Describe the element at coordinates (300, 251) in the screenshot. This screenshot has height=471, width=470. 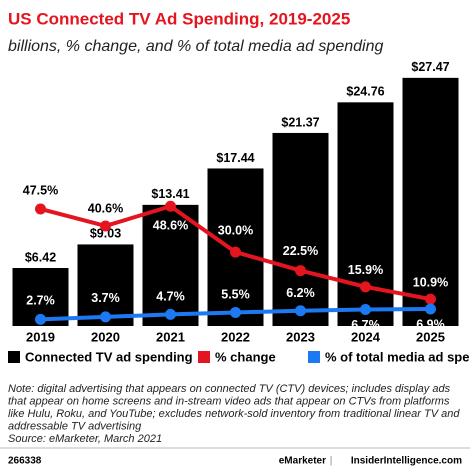
I see `line-value-label: 22.5%` at that location.